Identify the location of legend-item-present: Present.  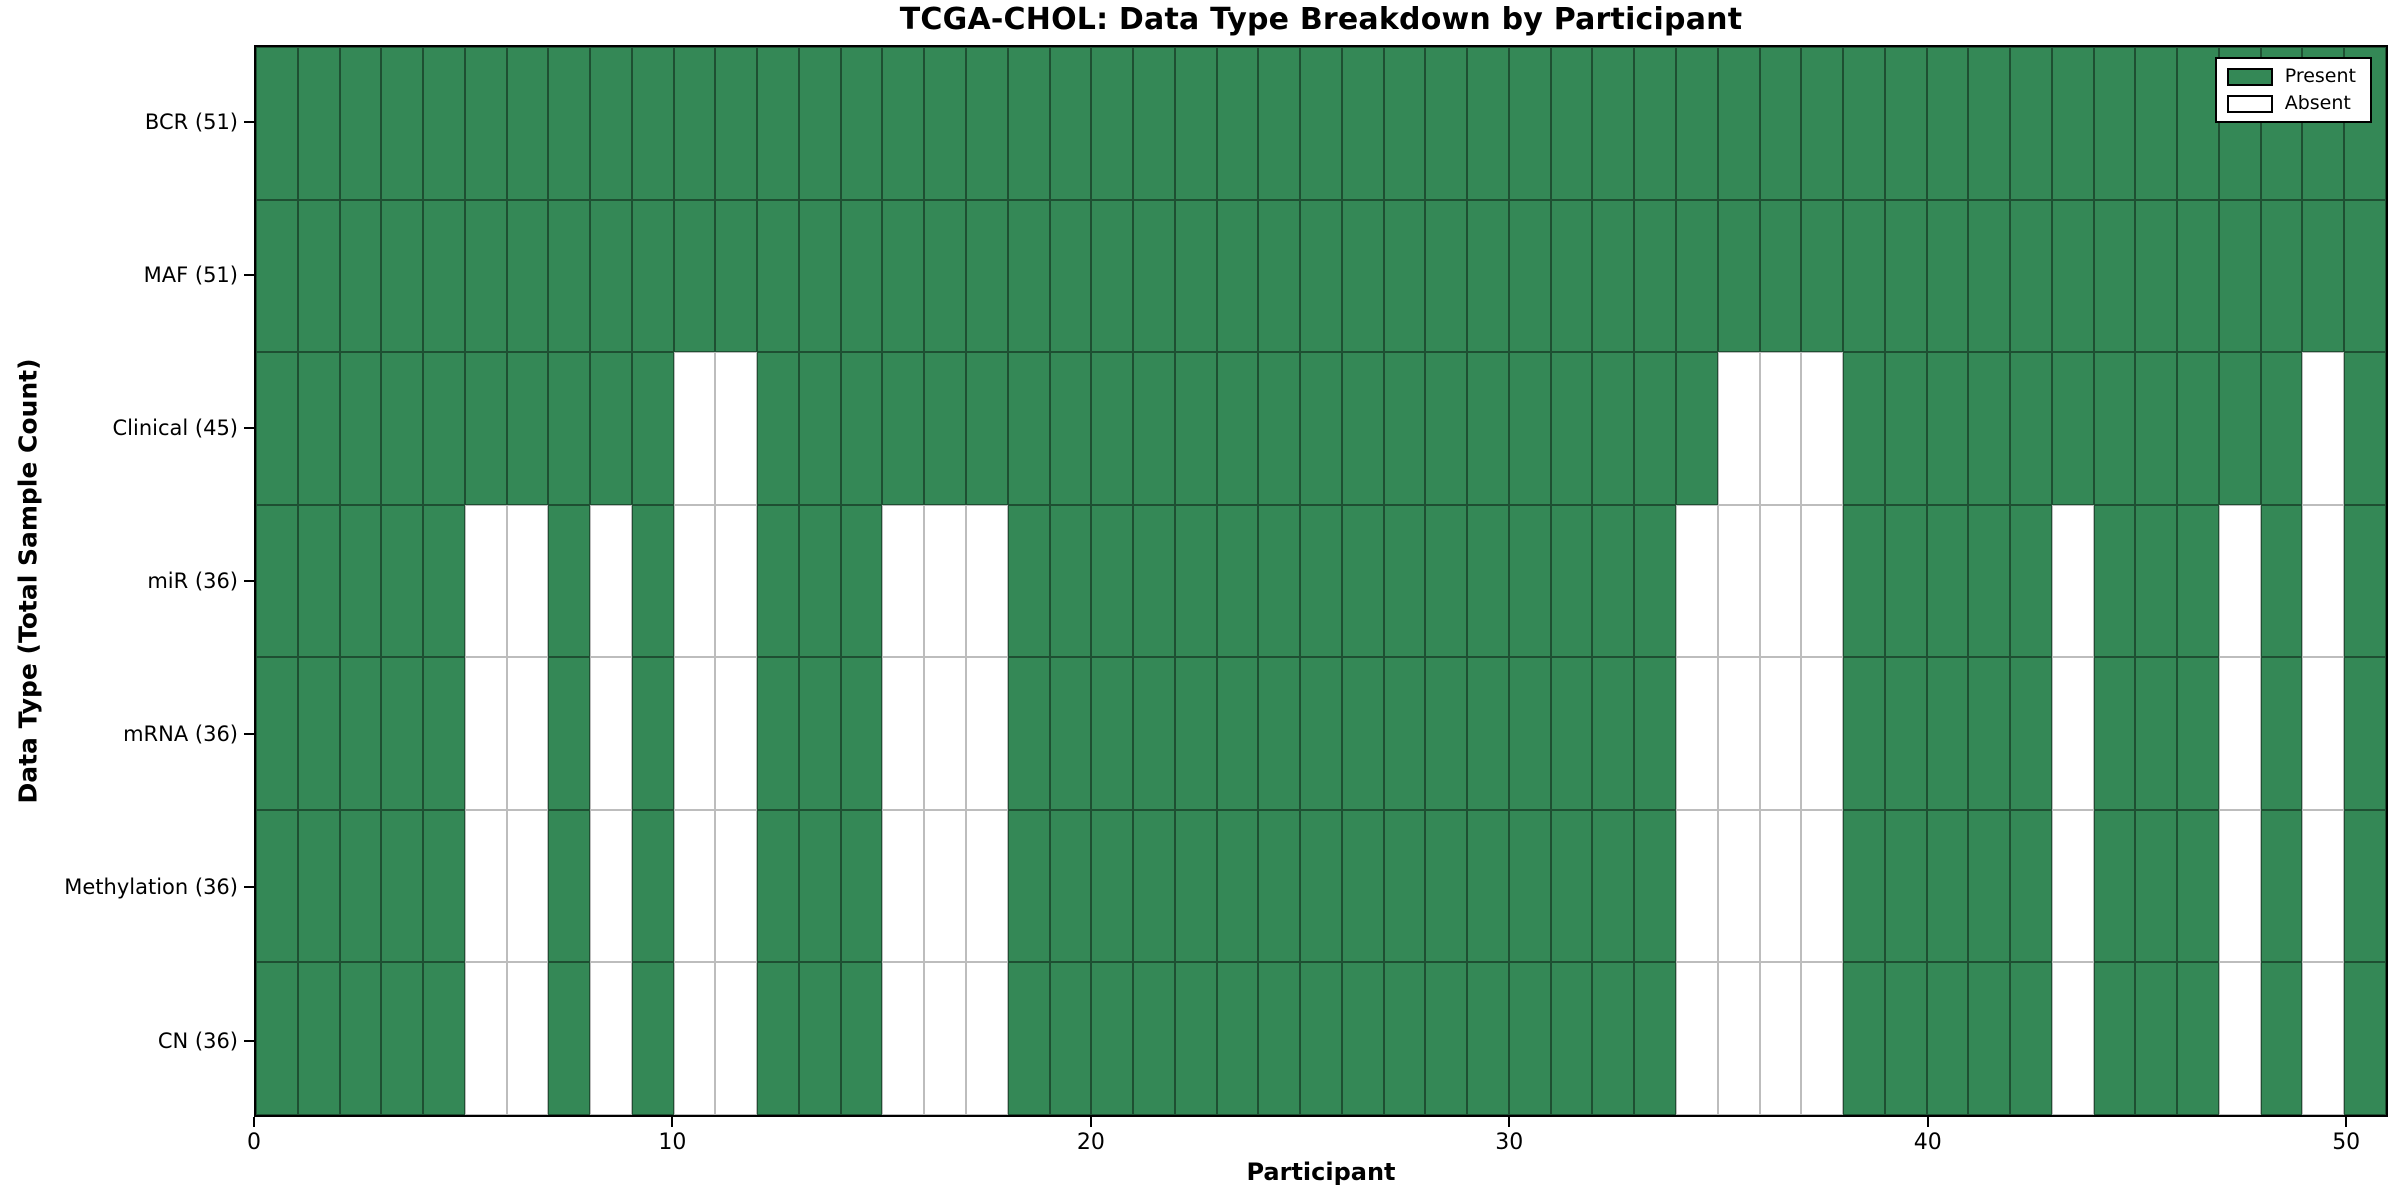
(2291, 76).